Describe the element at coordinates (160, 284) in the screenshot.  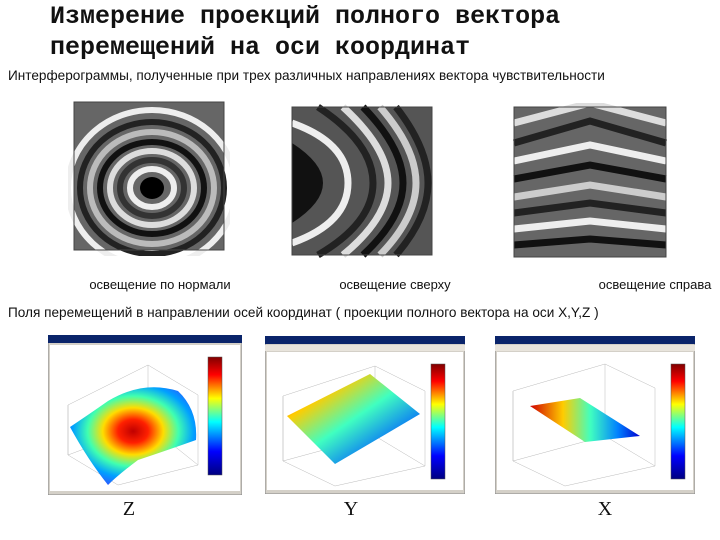
I see `caption-normal: освещение по нормали` at that location.